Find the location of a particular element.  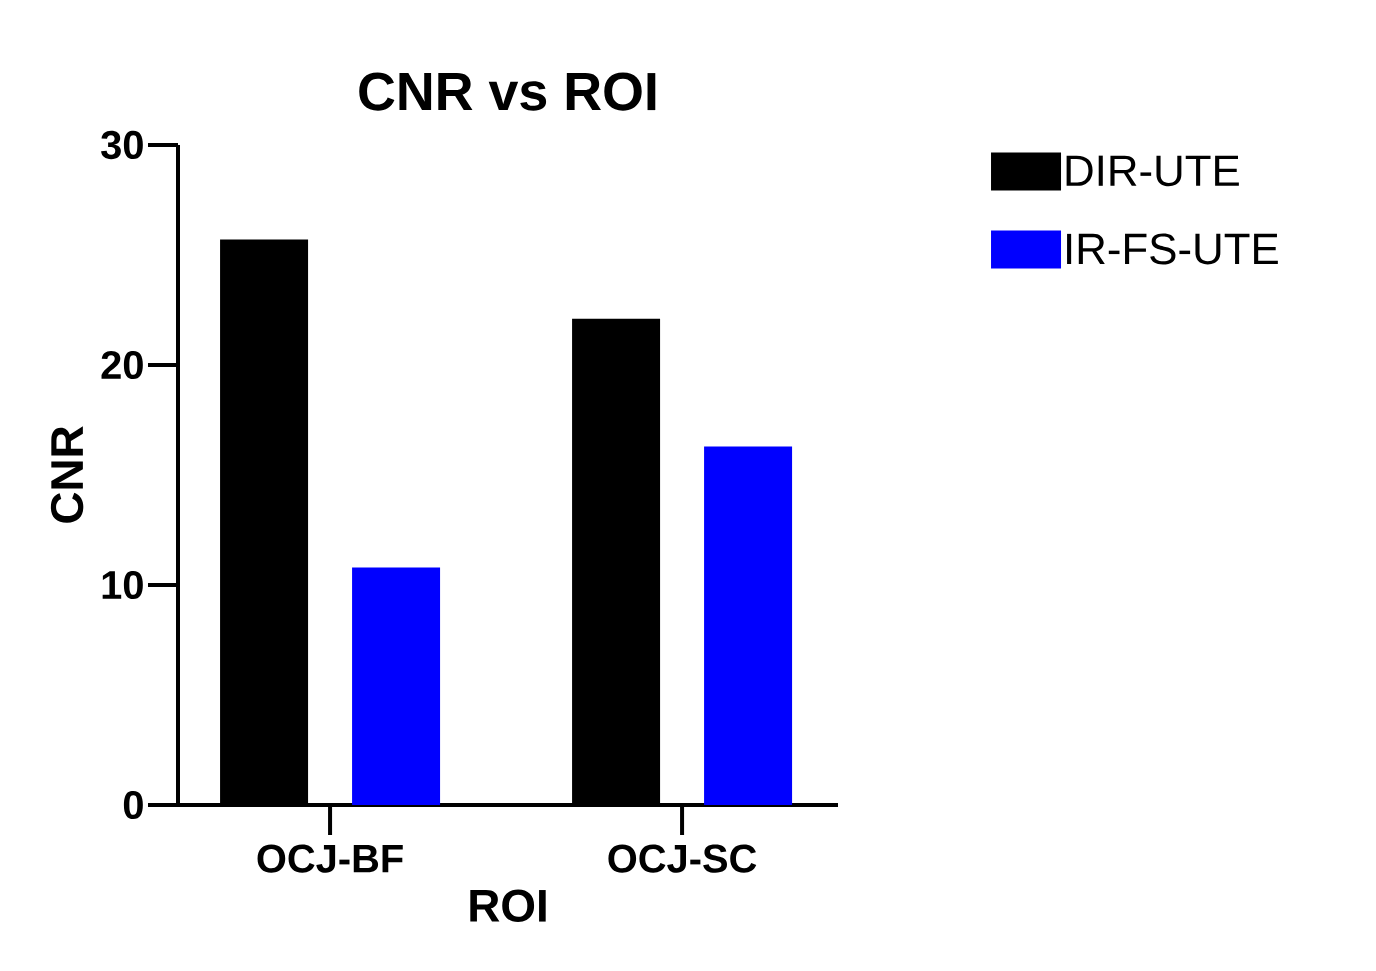

x-axis-title: ROI is located at coordinates (508, 906).